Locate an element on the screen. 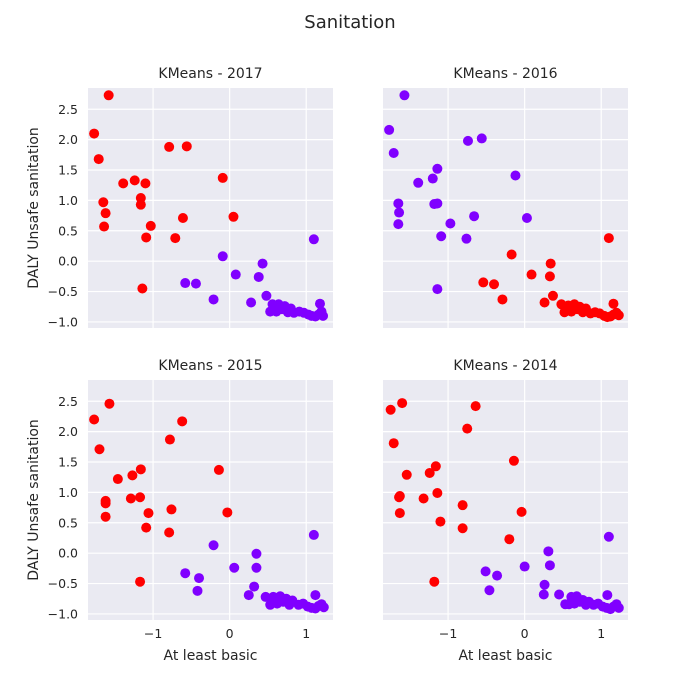 This screenshot has height=700, width=700. panel-title: KMeans - 2014 is located at coordinates (505, 366).